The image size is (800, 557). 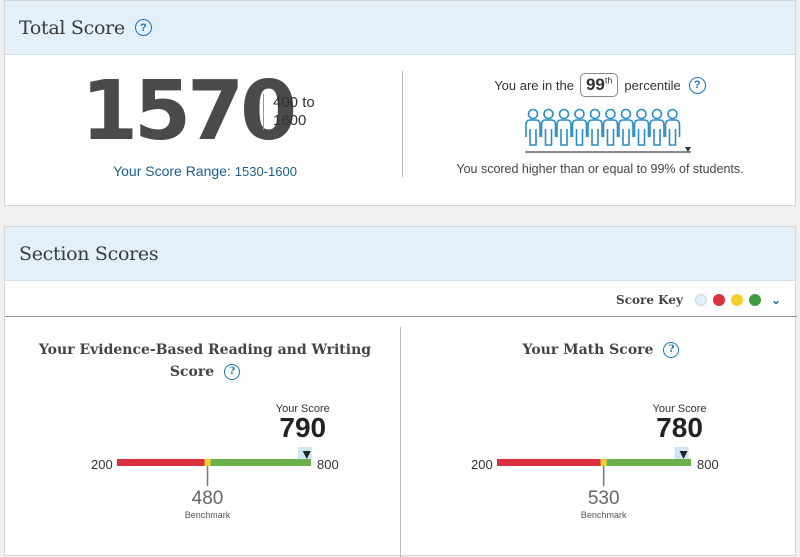 I want to click on total-score-title: Total Score, so click(x=72, y=27).